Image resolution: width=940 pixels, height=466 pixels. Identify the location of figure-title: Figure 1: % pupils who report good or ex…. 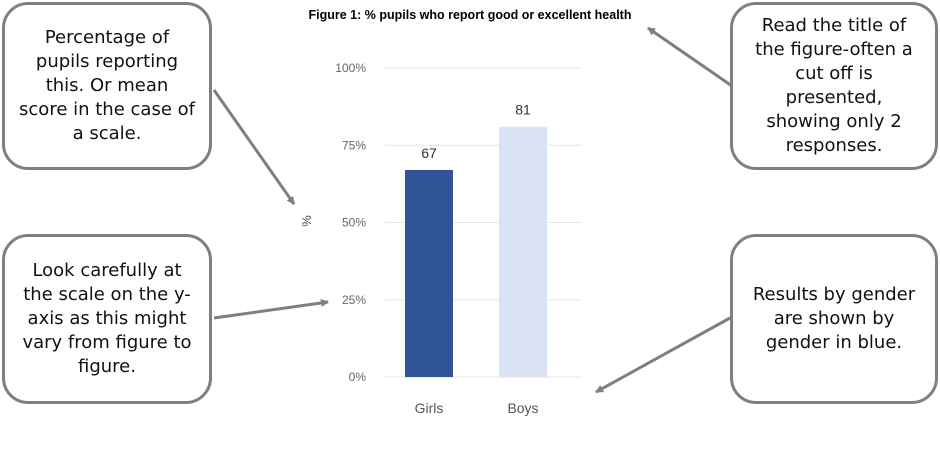
(470, 15).